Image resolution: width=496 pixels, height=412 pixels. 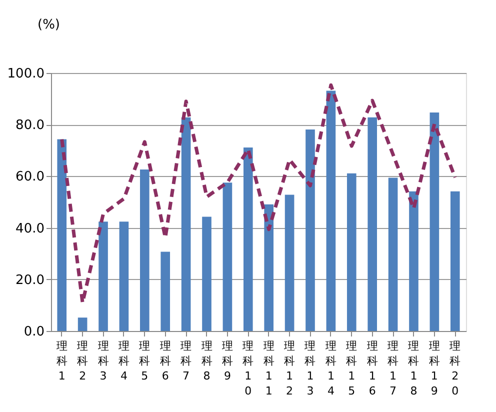 I want to click on x-tick-label: 理科3, so click(x=103, y=361).